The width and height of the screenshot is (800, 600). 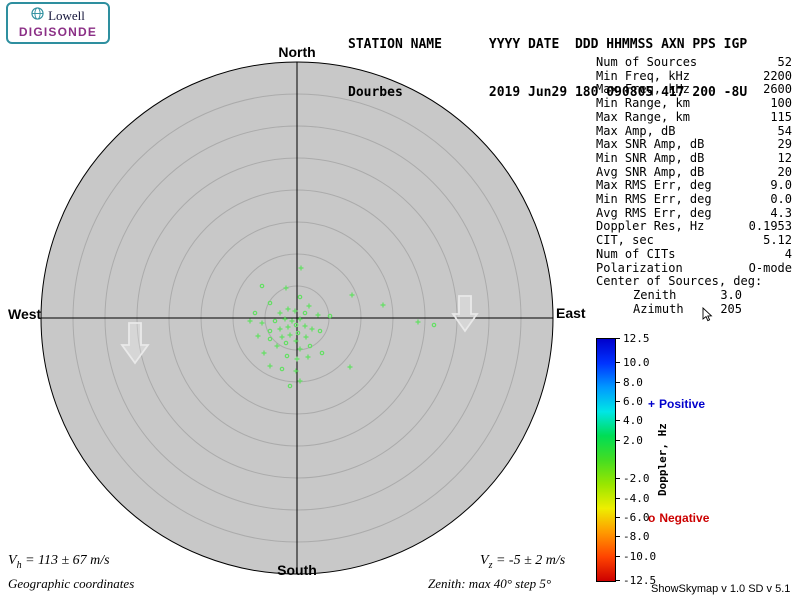 I want to click on colorbar-tick-label: 12.5, so click(x=636, y=338).